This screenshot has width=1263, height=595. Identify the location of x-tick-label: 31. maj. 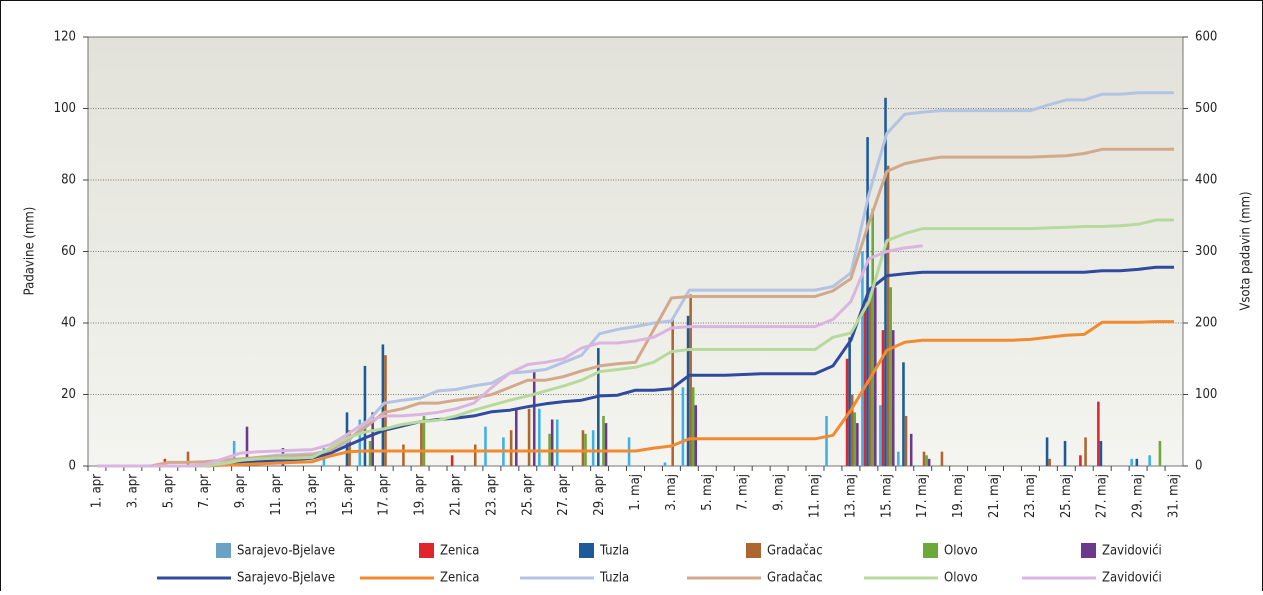
(1174, 496).